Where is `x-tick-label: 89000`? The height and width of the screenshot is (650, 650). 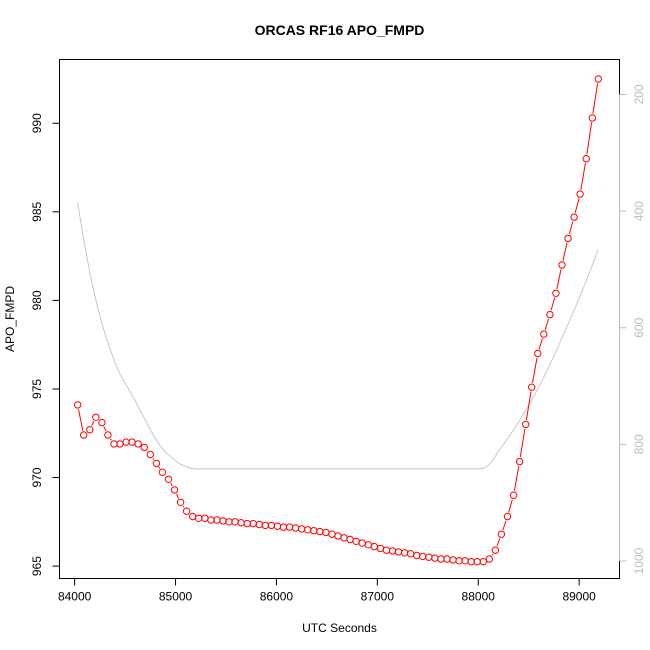
x-tick-label: 89000 is located at coordinates (579, 597).